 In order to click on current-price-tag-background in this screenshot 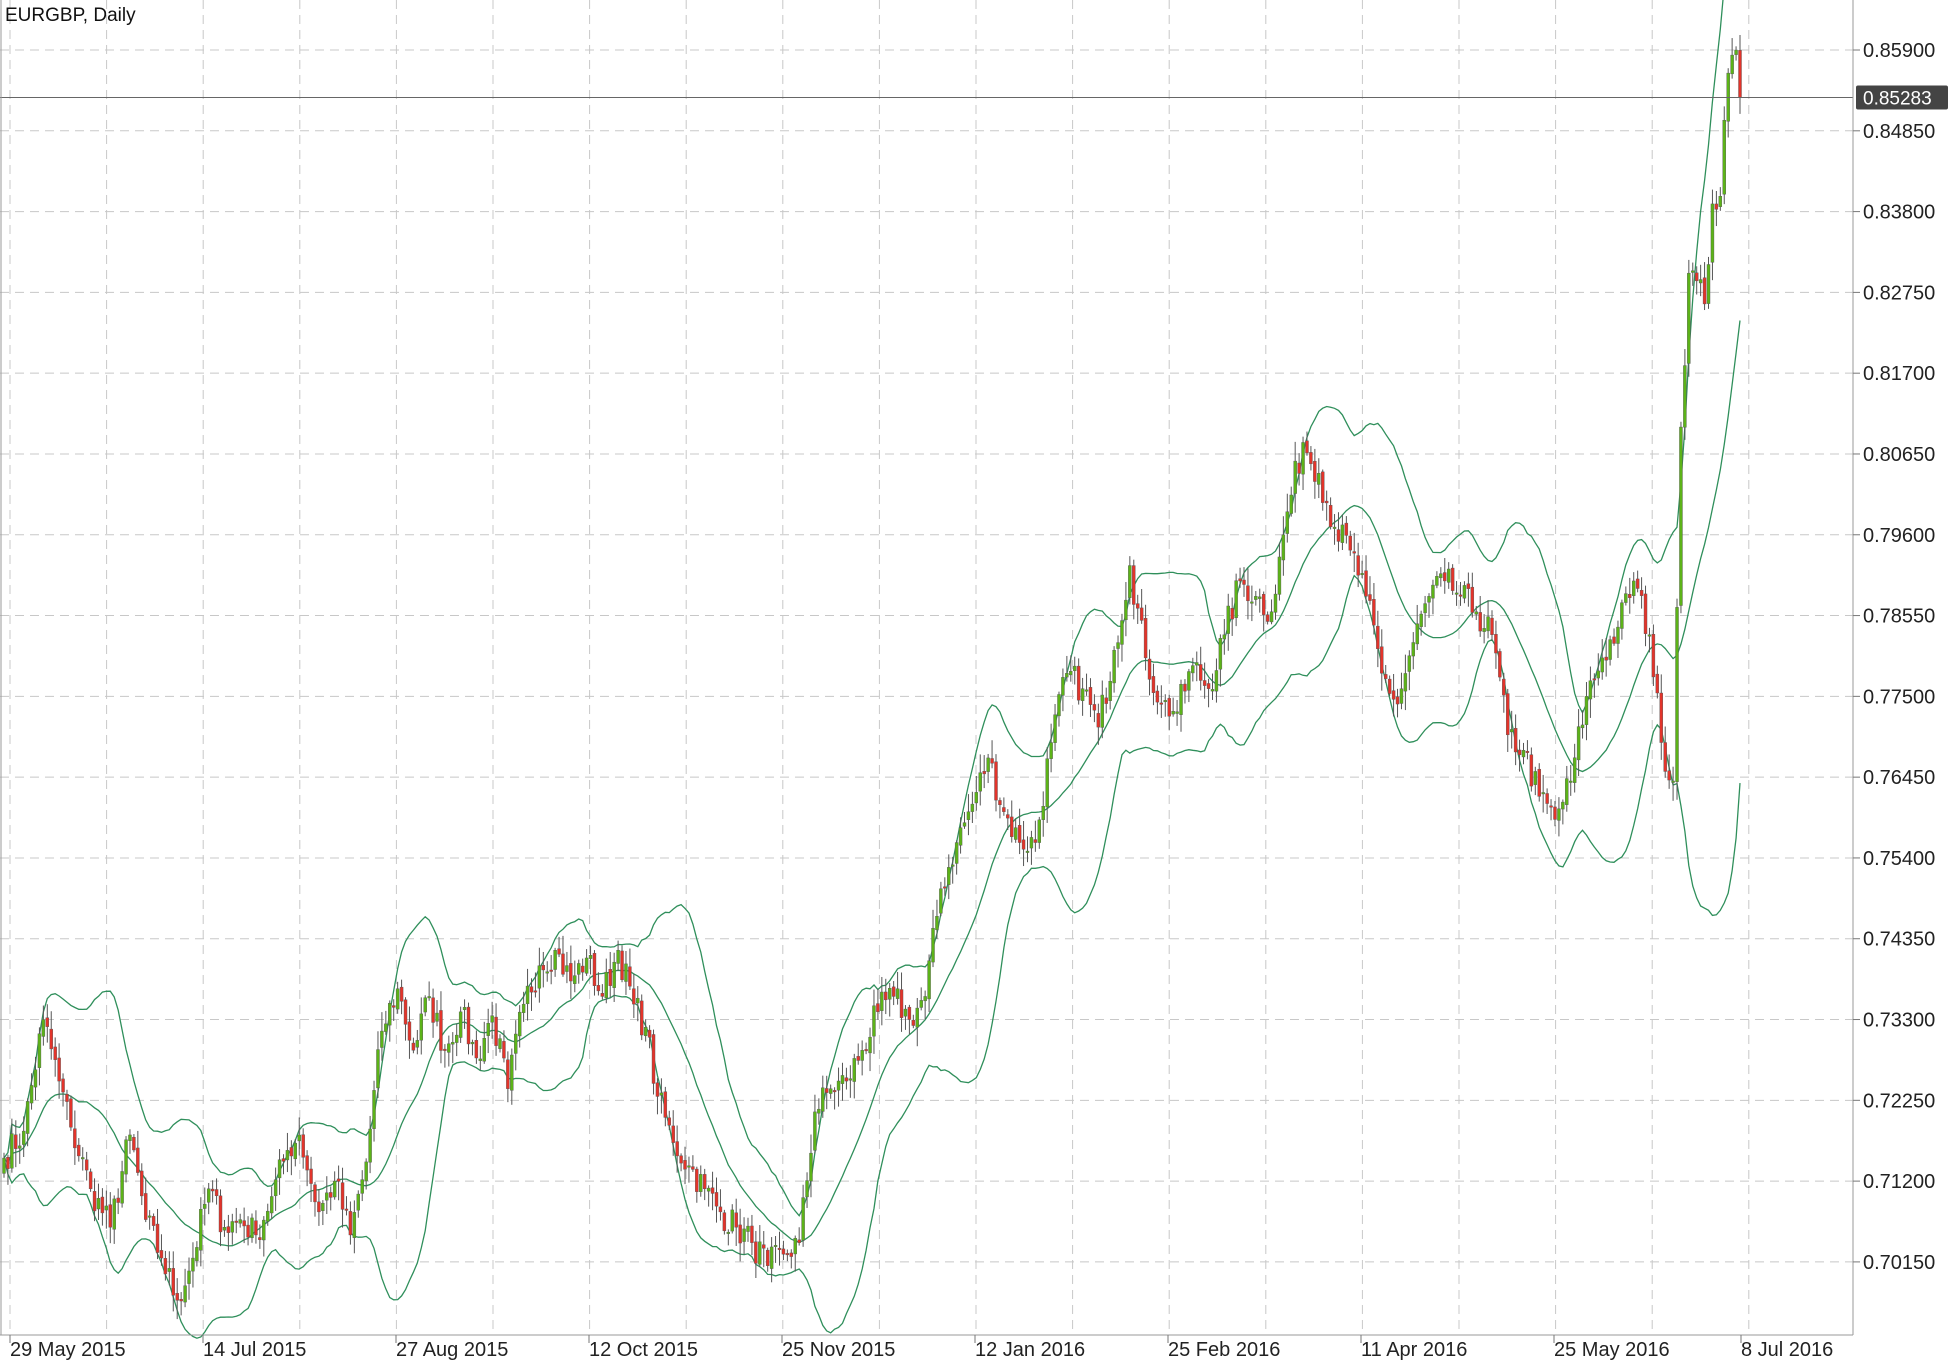, I will do `click(1902, 97)`.